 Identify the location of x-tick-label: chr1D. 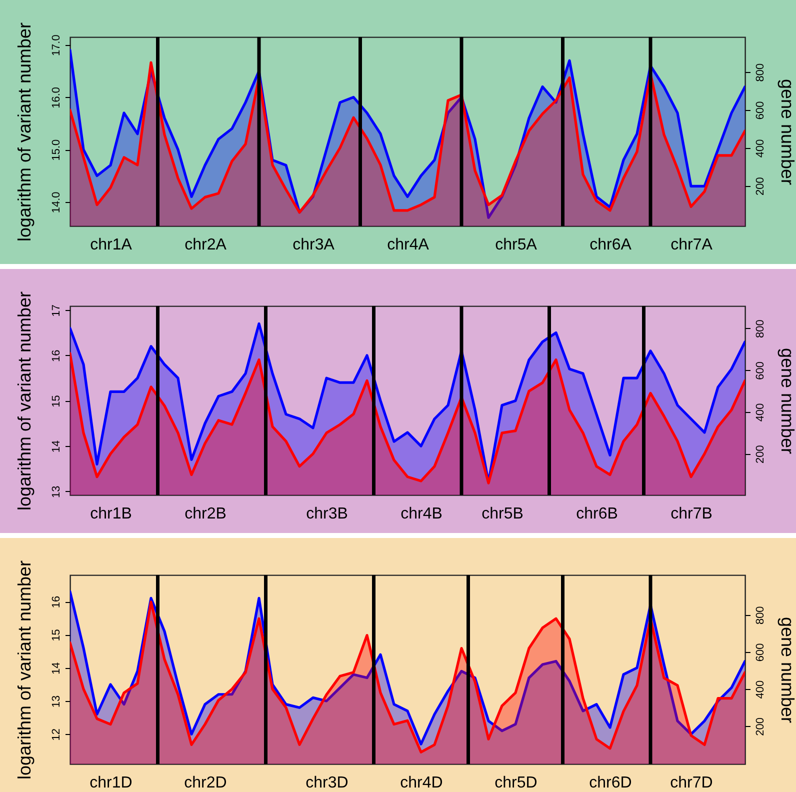
(111, 783).